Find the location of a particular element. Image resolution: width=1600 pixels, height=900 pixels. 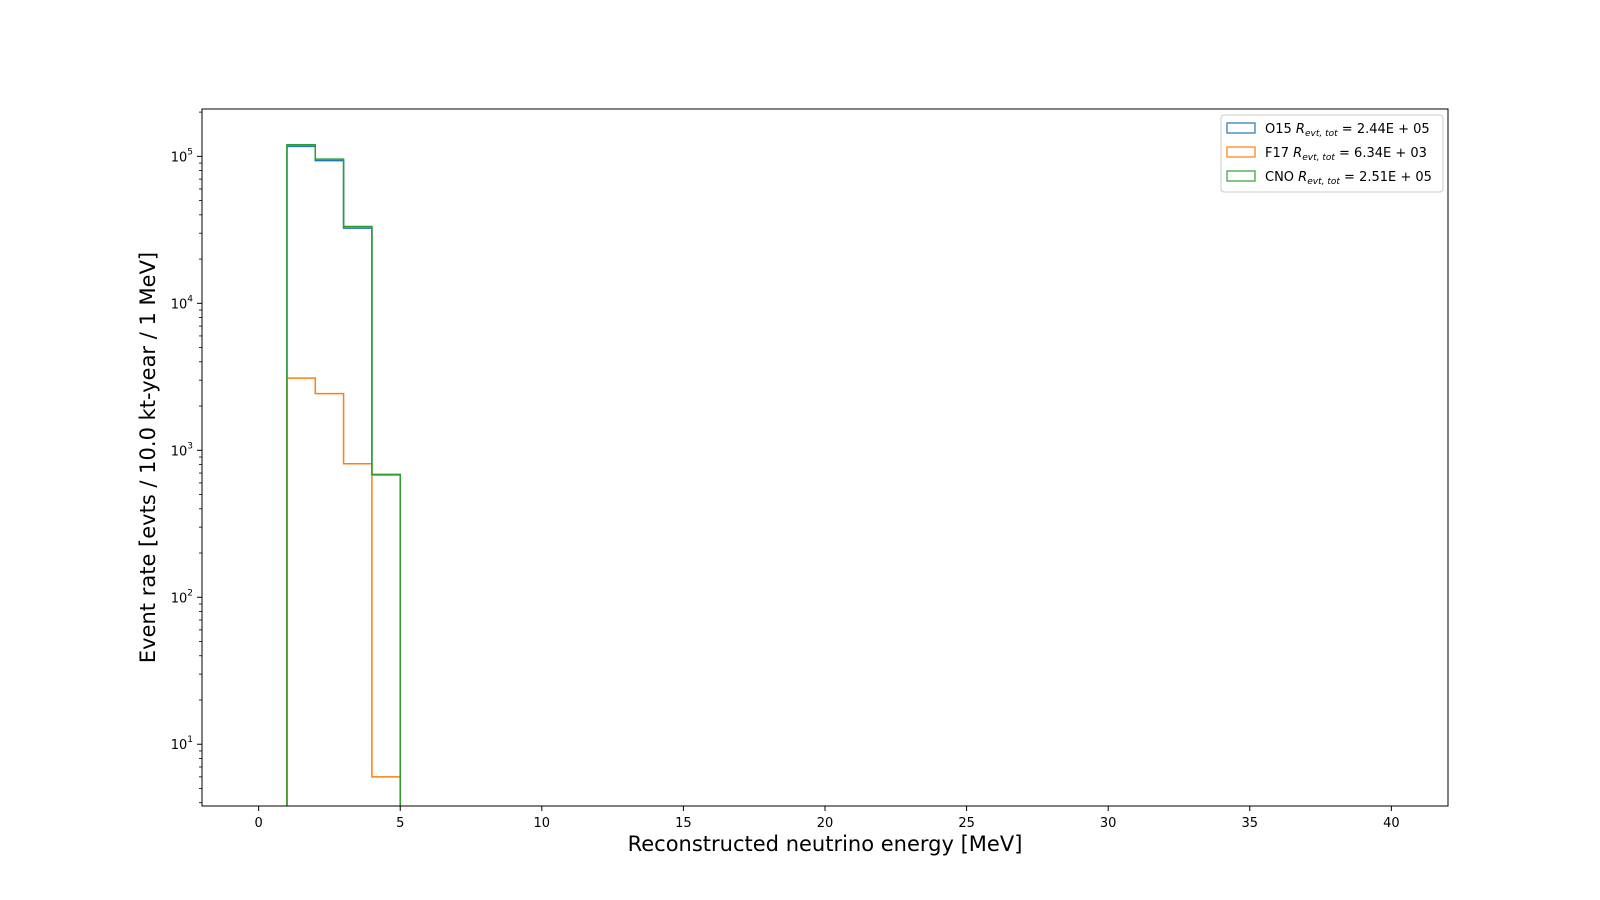

x-axis-ticks: 0 5 10 15 20 25 30 35 40 is located at coordinates (827, 818).